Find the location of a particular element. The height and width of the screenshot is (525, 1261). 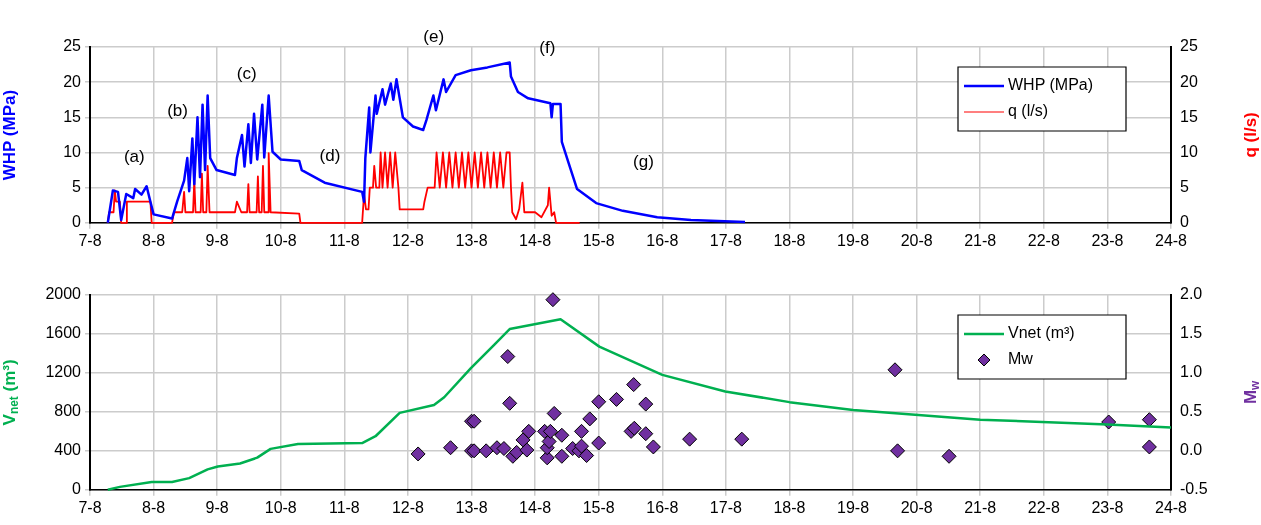

y2-tick-label: 1.5 is located at coordinates (1191, 333).